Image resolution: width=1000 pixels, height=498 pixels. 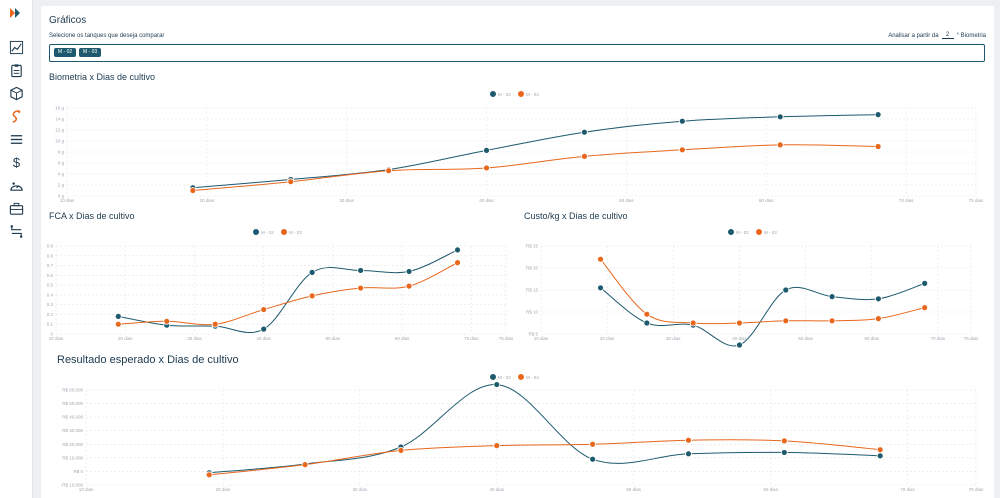 I want to click on x-tick-label: 30 dias, so click(x=673, y=338).